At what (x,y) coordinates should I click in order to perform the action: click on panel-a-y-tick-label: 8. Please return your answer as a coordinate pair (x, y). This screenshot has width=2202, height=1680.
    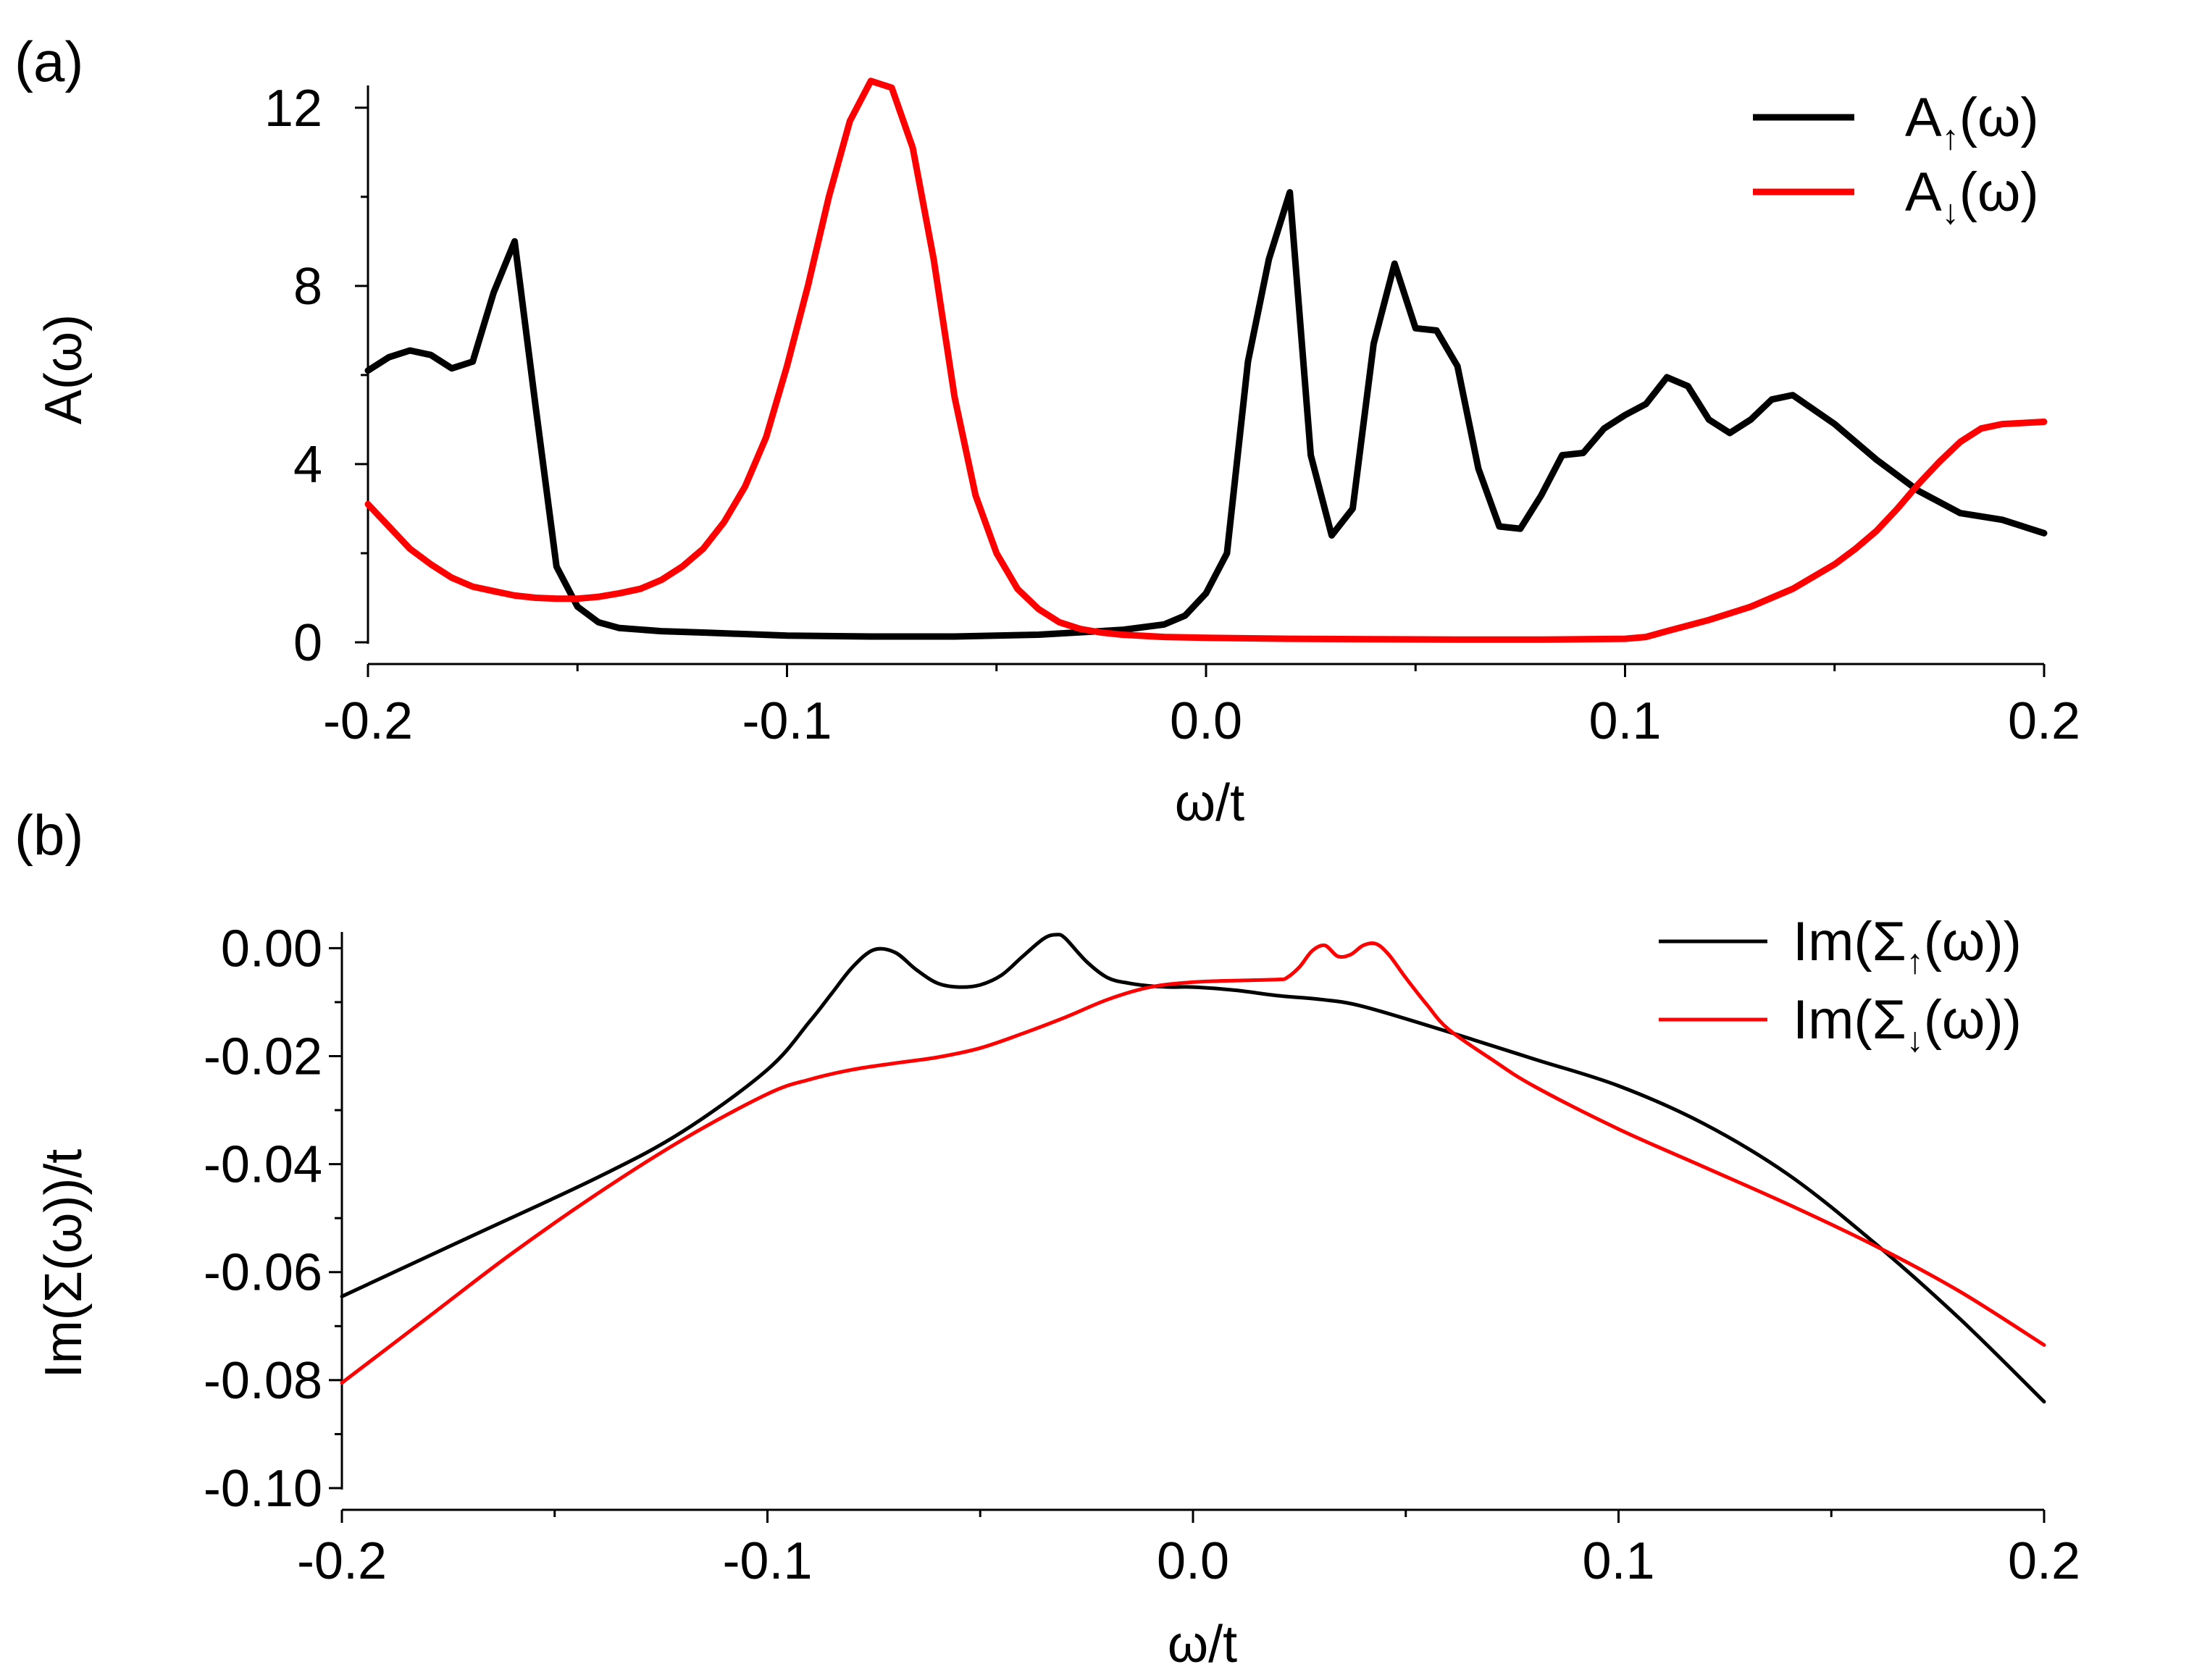
    Looking at the image, I should click on (307, 287).